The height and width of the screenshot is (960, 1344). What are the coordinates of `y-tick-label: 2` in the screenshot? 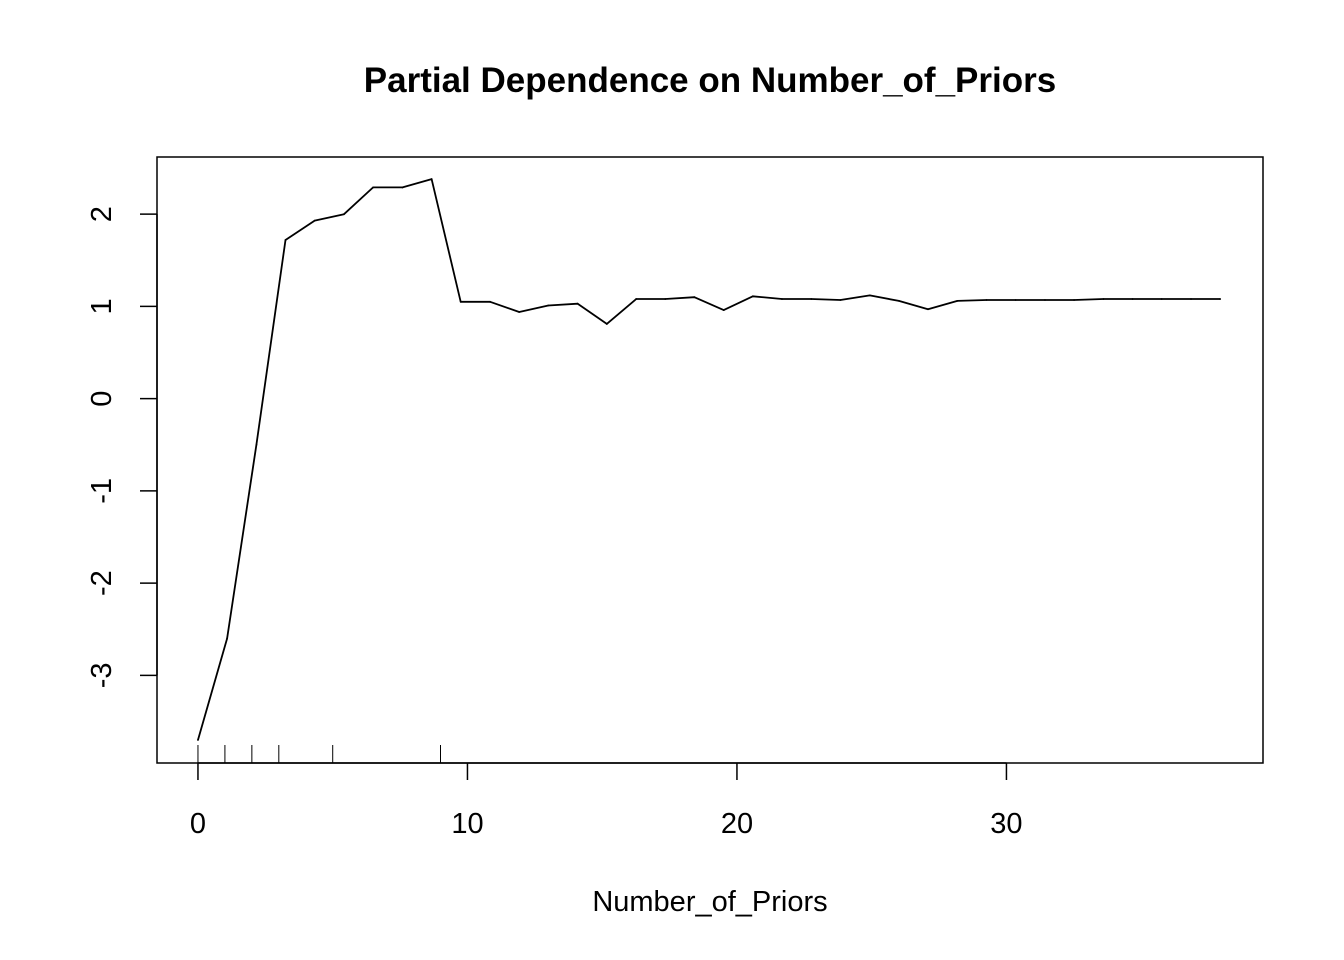 It's located at (102, 214).